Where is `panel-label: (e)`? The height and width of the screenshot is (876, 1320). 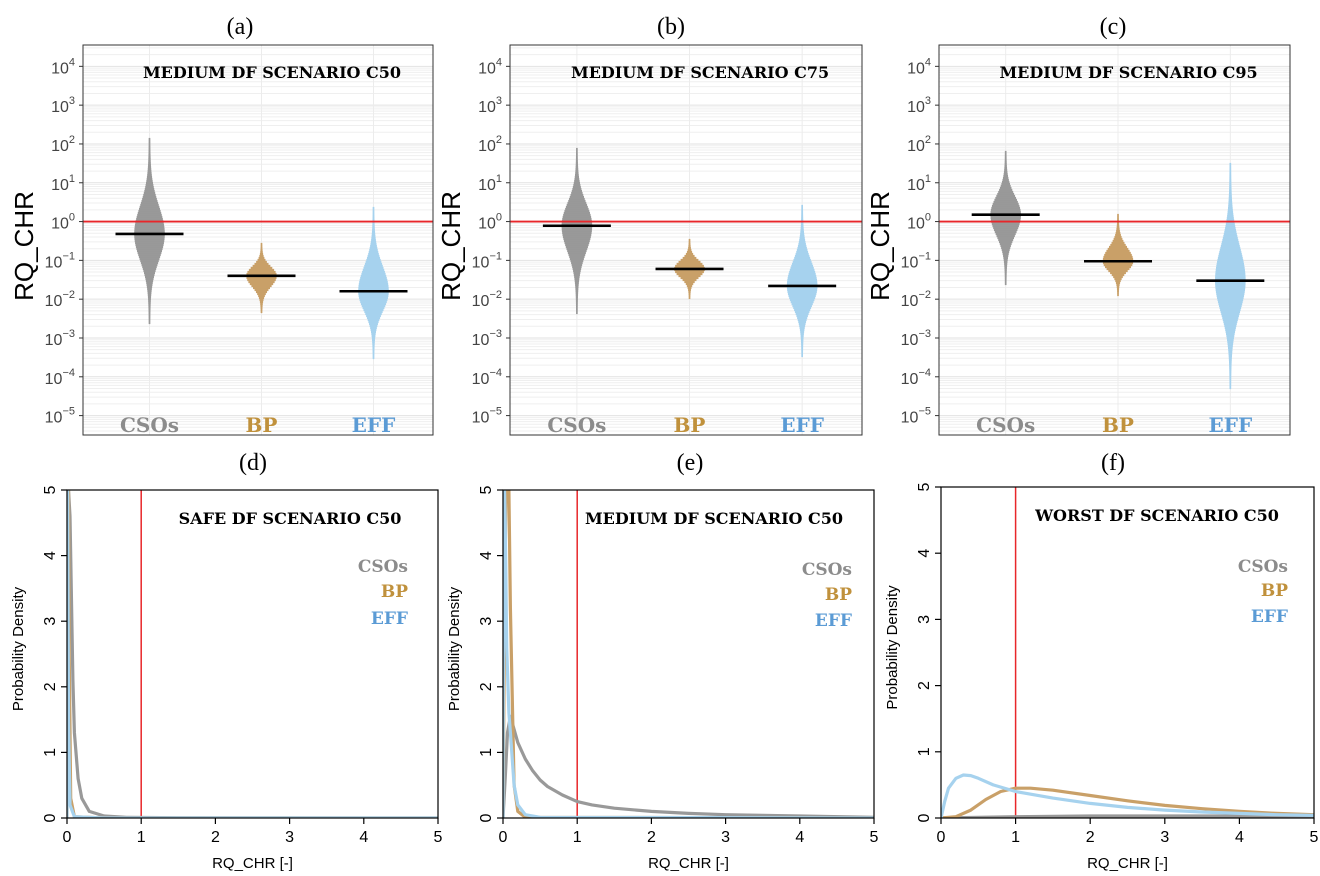
panel-label: (e) is located at coordinates (690, 463).